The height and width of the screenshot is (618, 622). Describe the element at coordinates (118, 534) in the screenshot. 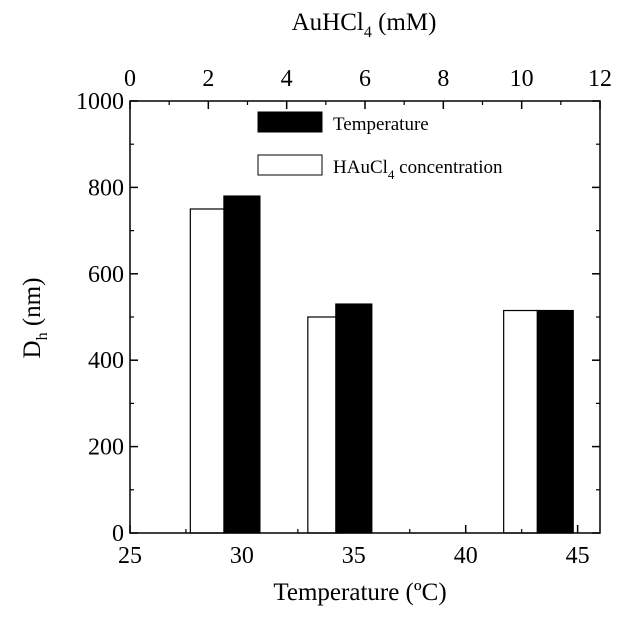

I see `y-tick-label-0: 0` at that location.